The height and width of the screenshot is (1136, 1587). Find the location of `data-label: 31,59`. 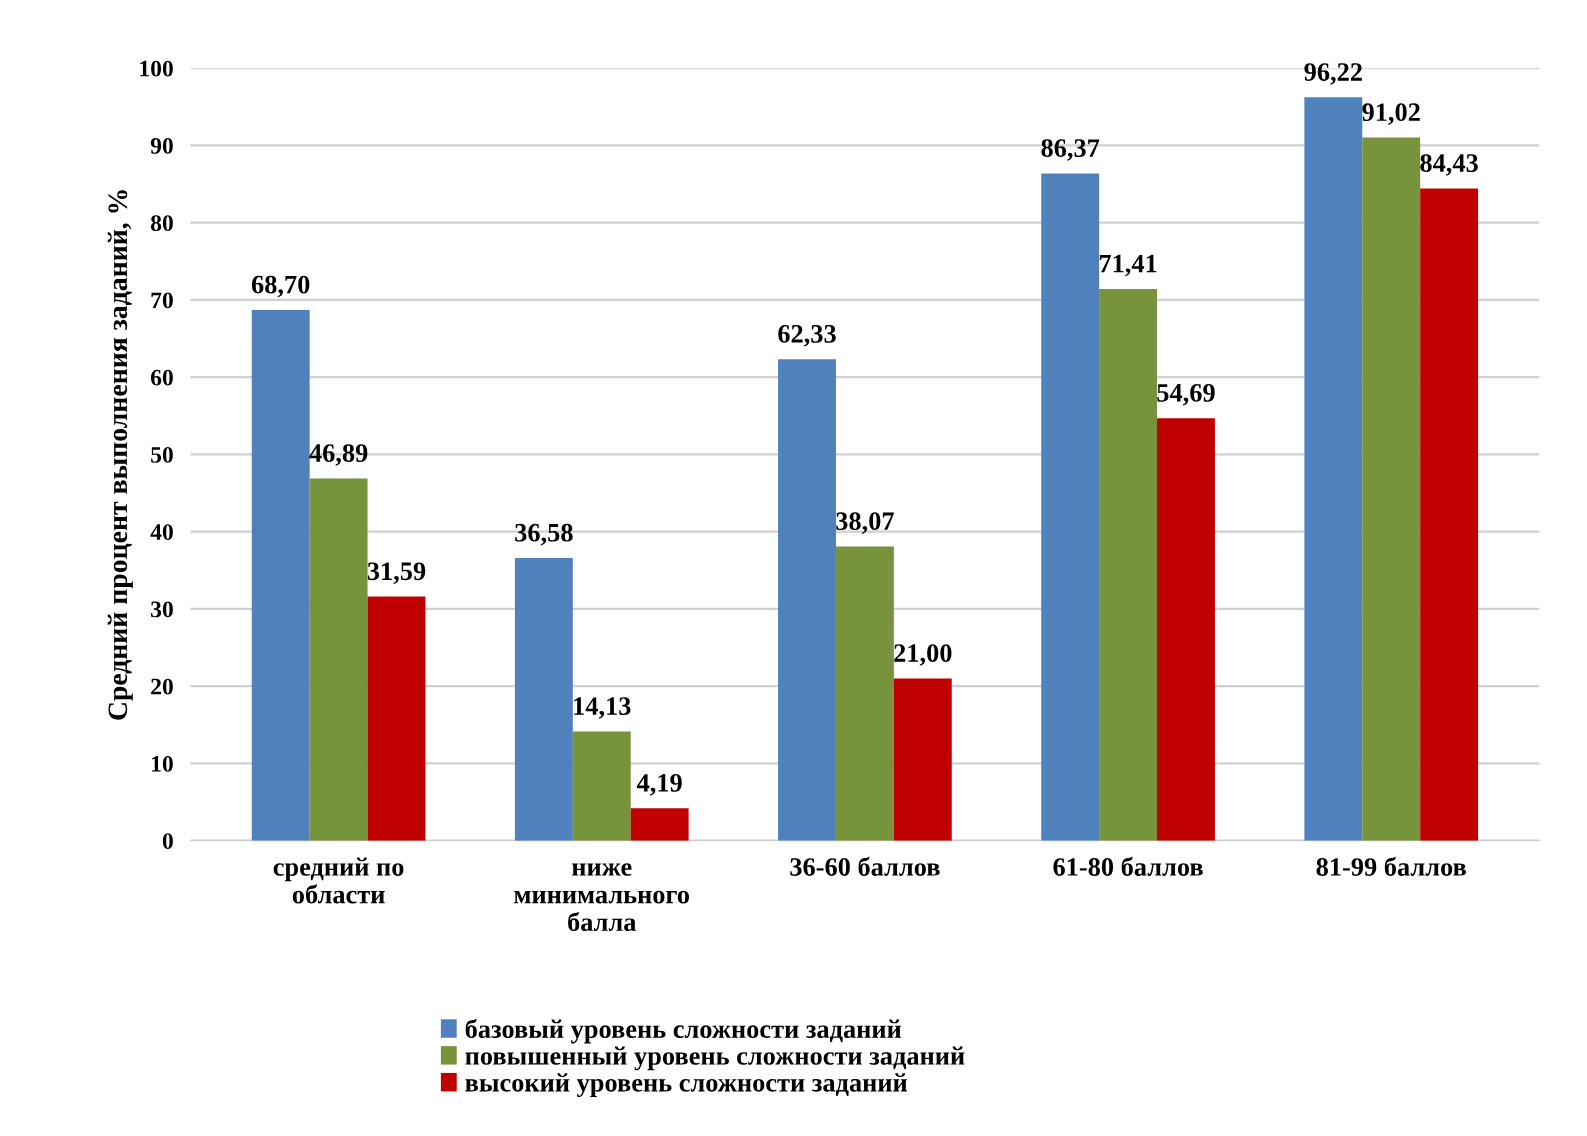

data-label: 31,59 is located at coordinates (396, 573).